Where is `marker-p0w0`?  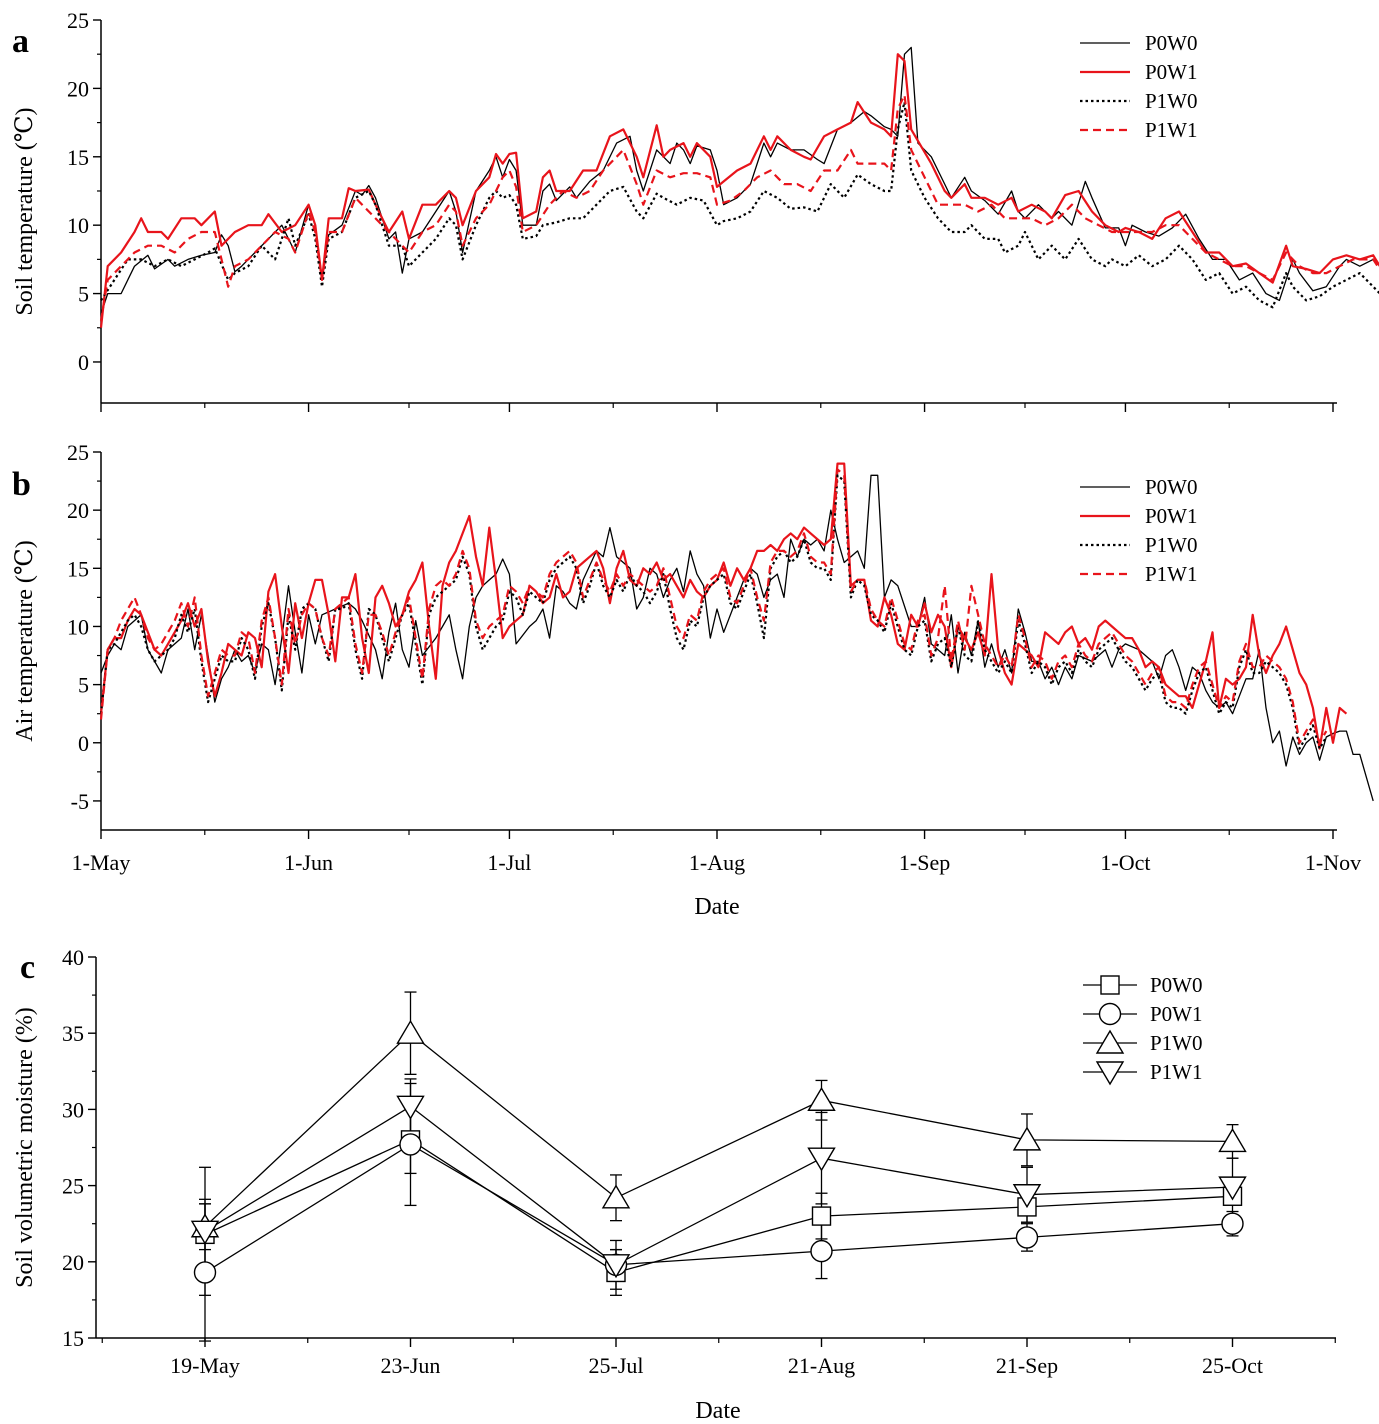 marker-p0w0 is located at coordinates (821, 1216).